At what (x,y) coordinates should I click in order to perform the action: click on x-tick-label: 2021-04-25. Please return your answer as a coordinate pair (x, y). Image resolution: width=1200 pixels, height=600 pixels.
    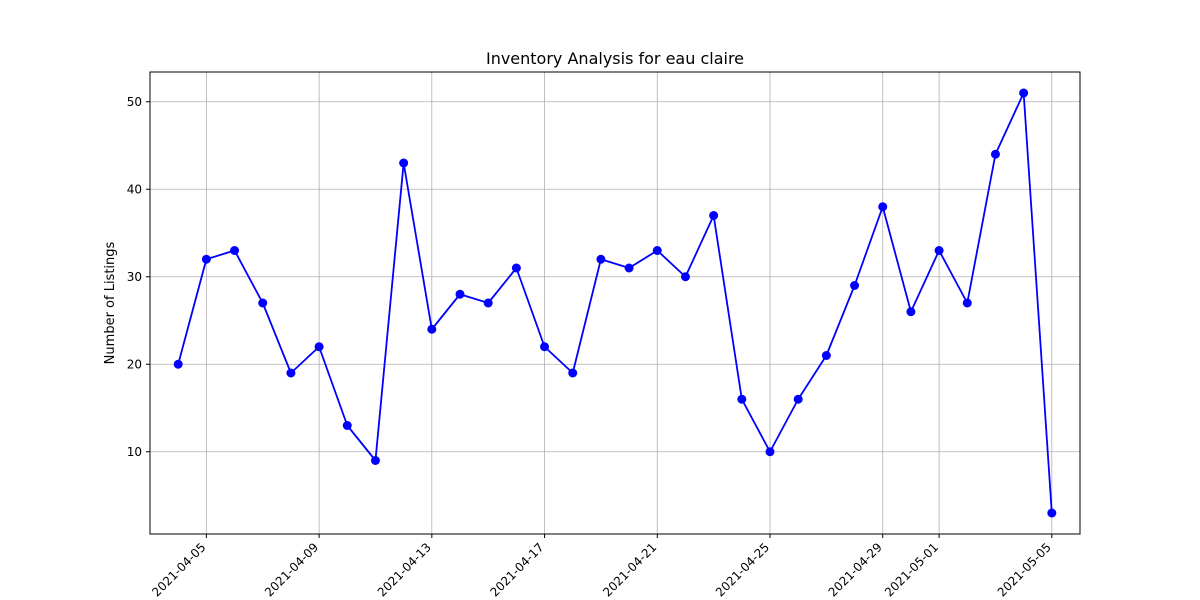
    Looking at the image, I should click on (742, 569).